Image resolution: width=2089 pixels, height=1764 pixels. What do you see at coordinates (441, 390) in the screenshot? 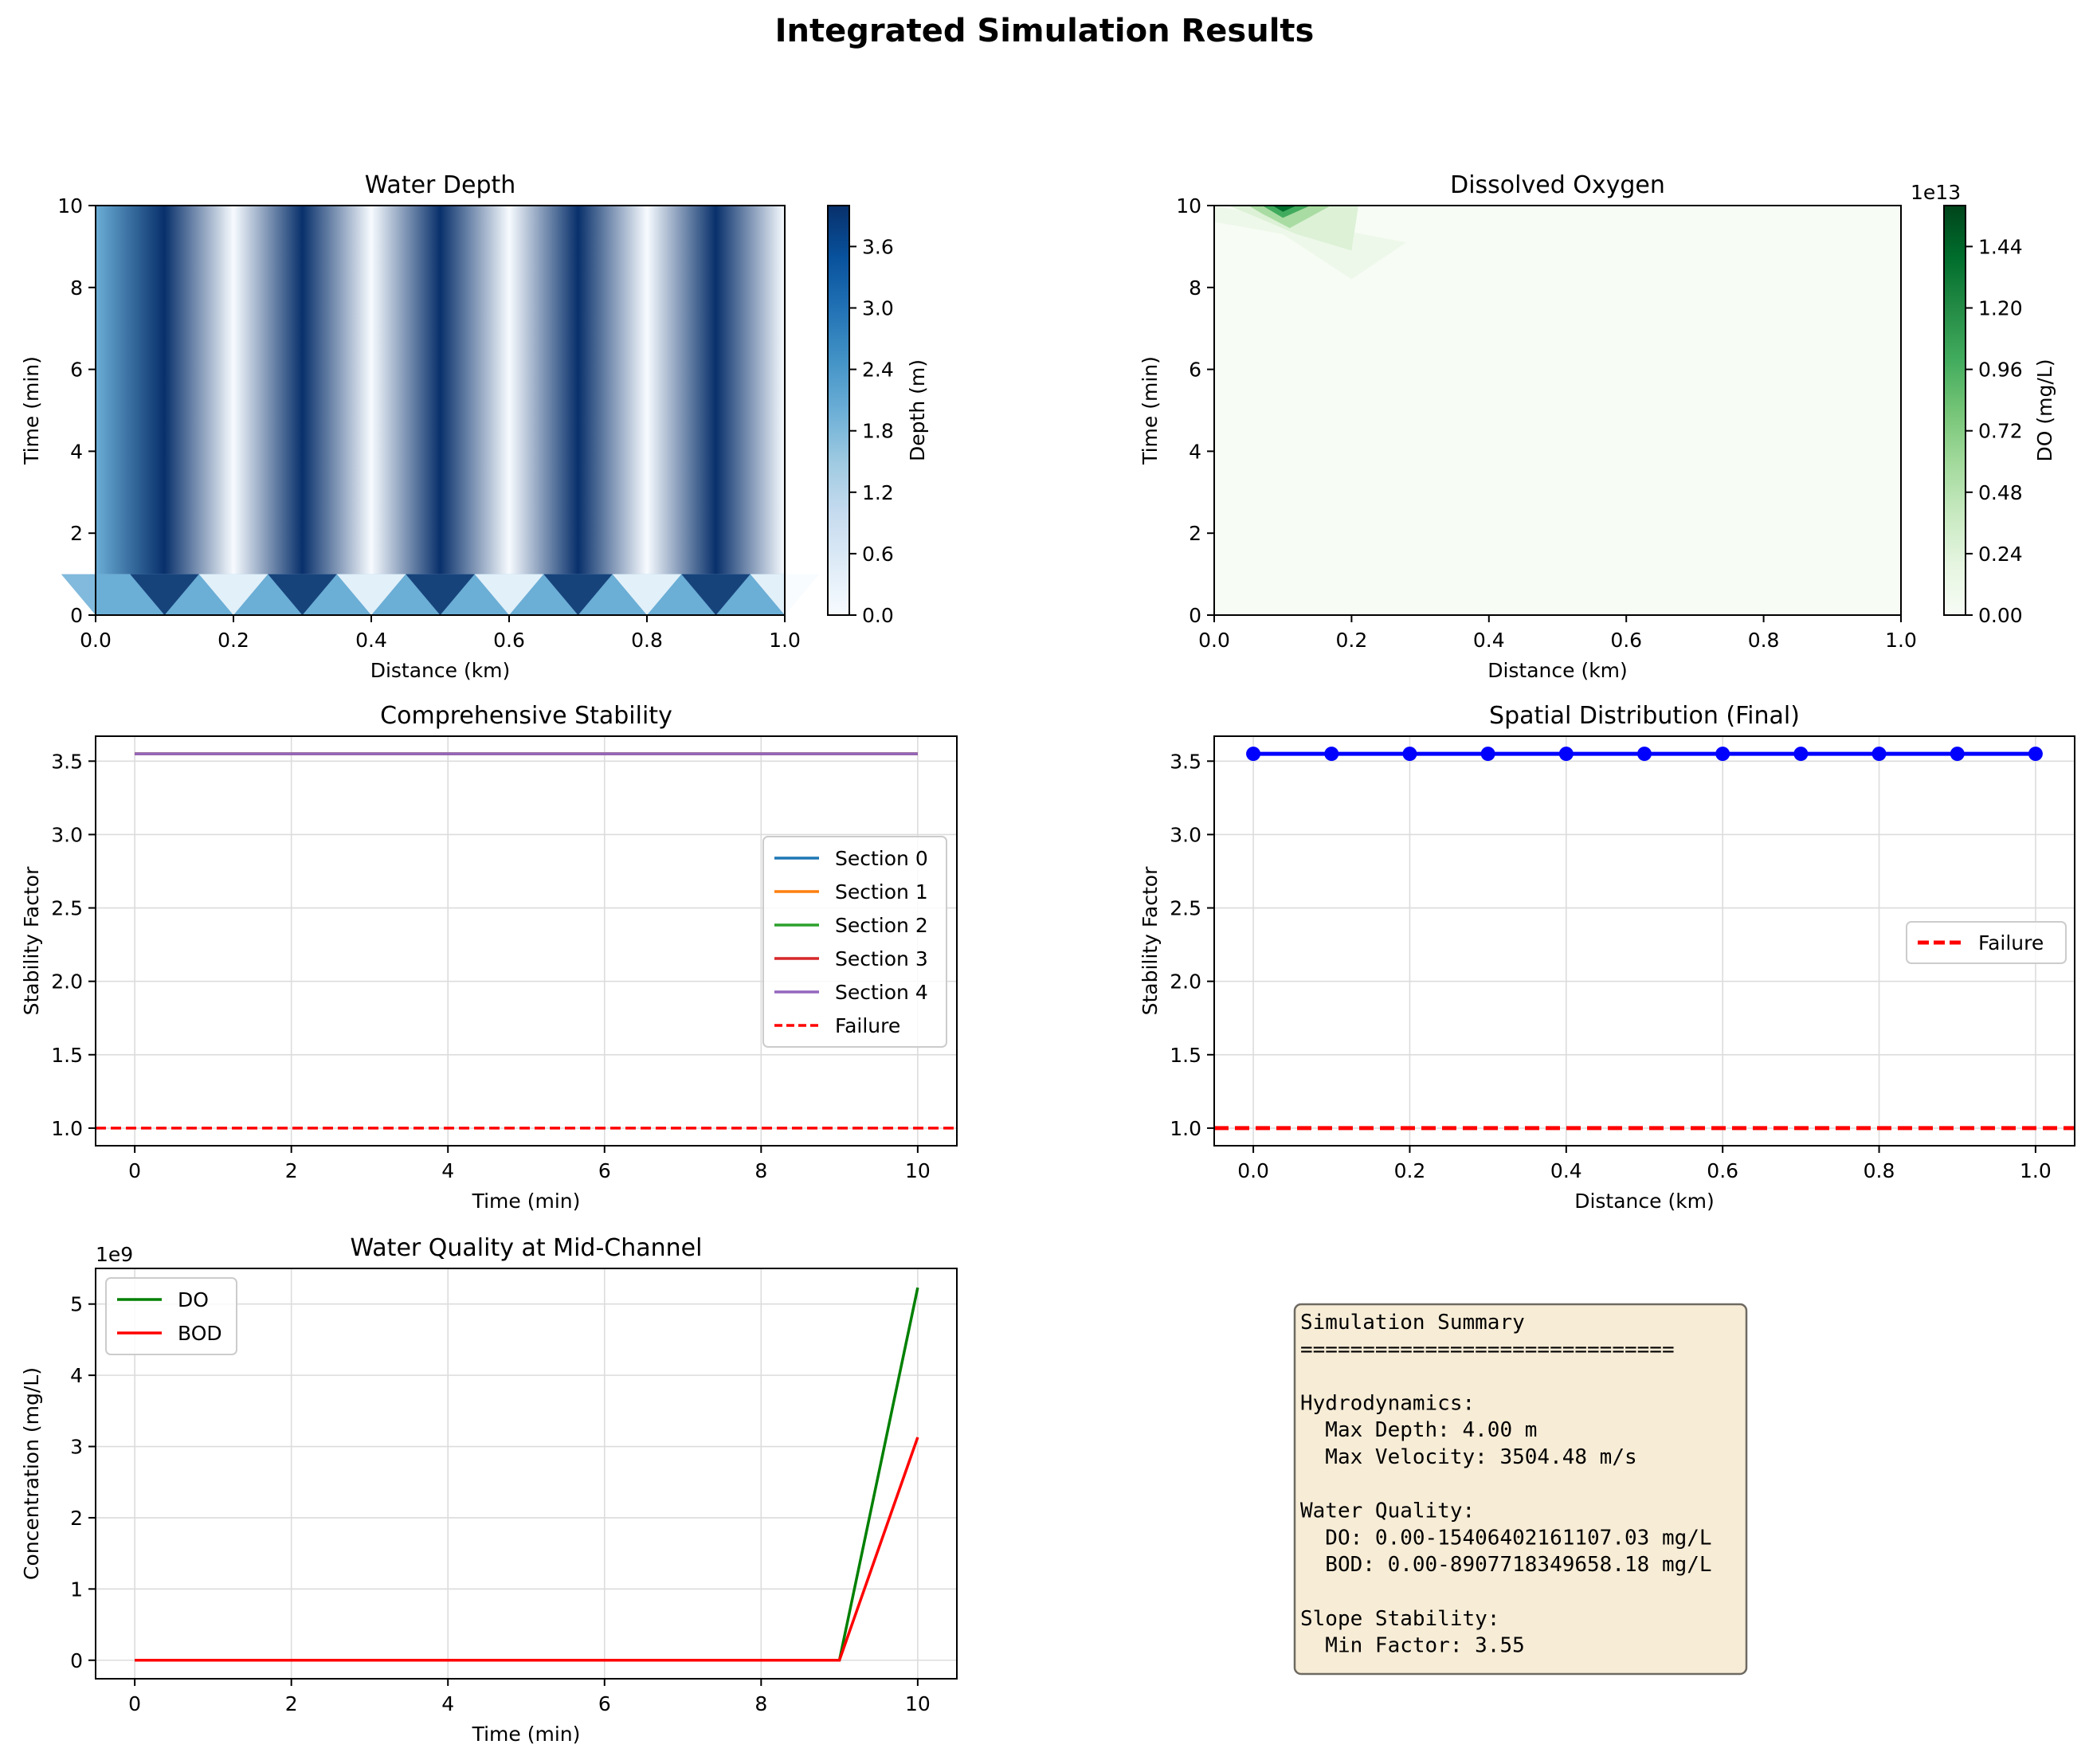
I see `depth-field` at bounding box center [441, 390].